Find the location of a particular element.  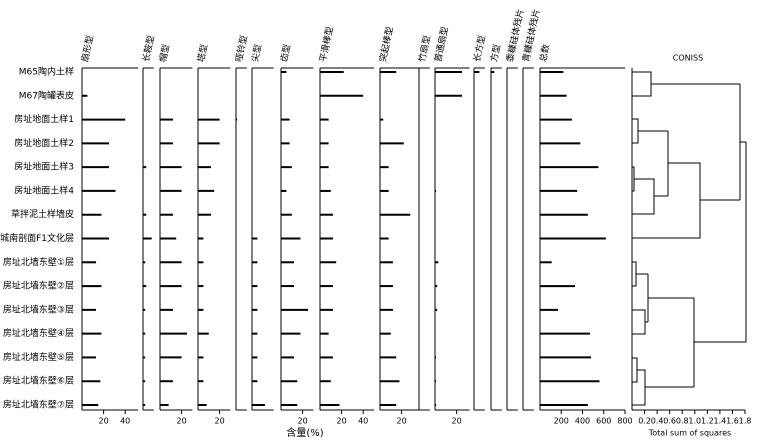

sample-label: 房址地面土样3 is located at coordinates (44, 167).